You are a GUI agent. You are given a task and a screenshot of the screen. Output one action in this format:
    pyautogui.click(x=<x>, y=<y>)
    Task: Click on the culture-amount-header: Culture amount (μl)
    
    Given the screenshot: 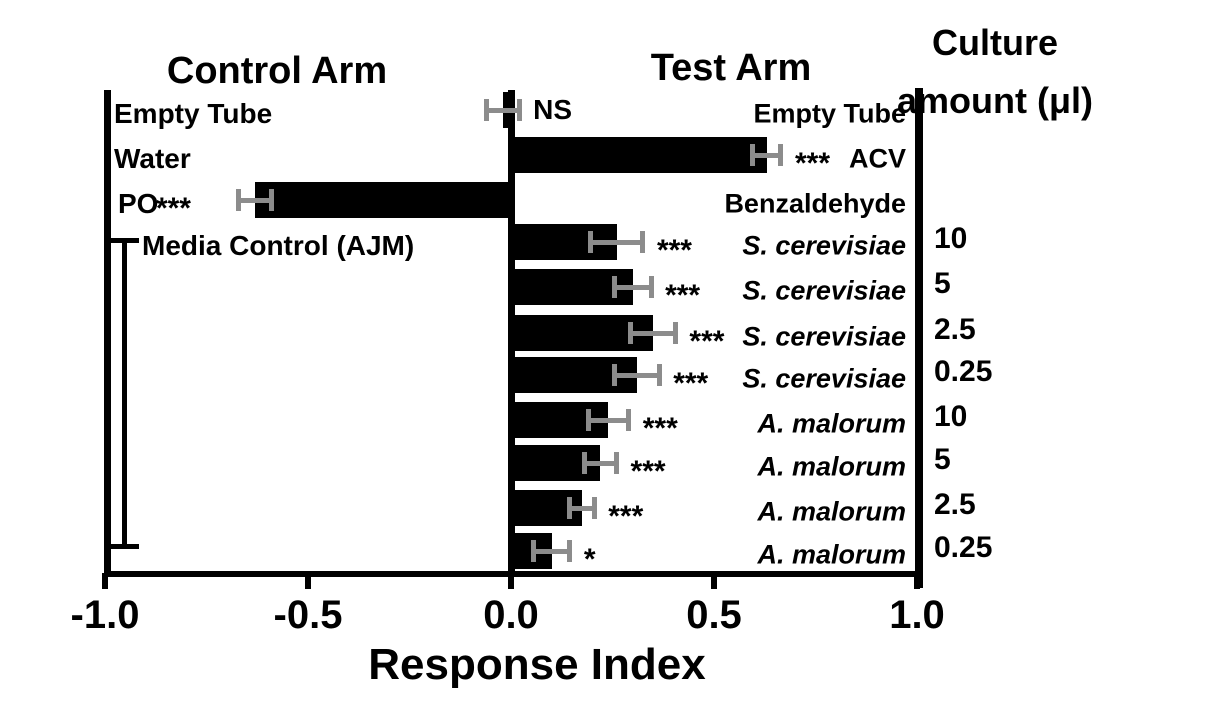 What is the action you would take?
    pyautogui.click(x=995, y=71)
    